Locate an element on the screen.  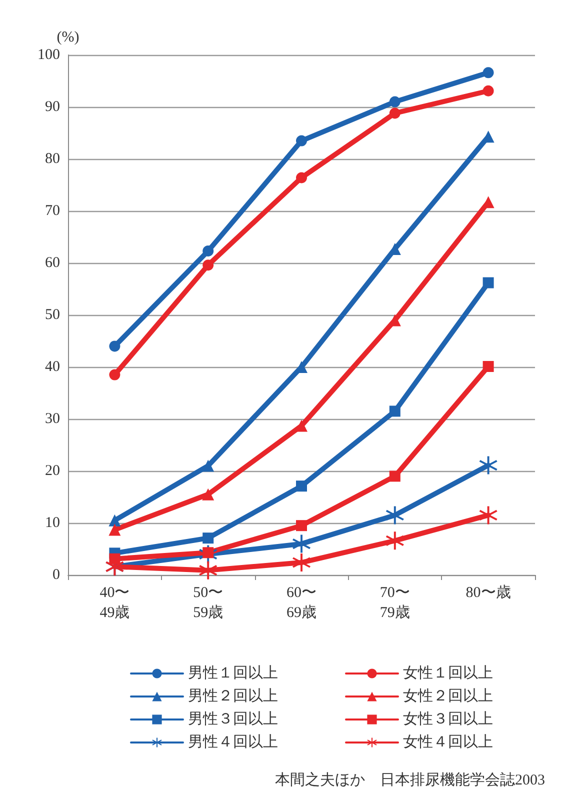
x-tick-label: 60〜 69歳 is located at coordinates (301, 603).